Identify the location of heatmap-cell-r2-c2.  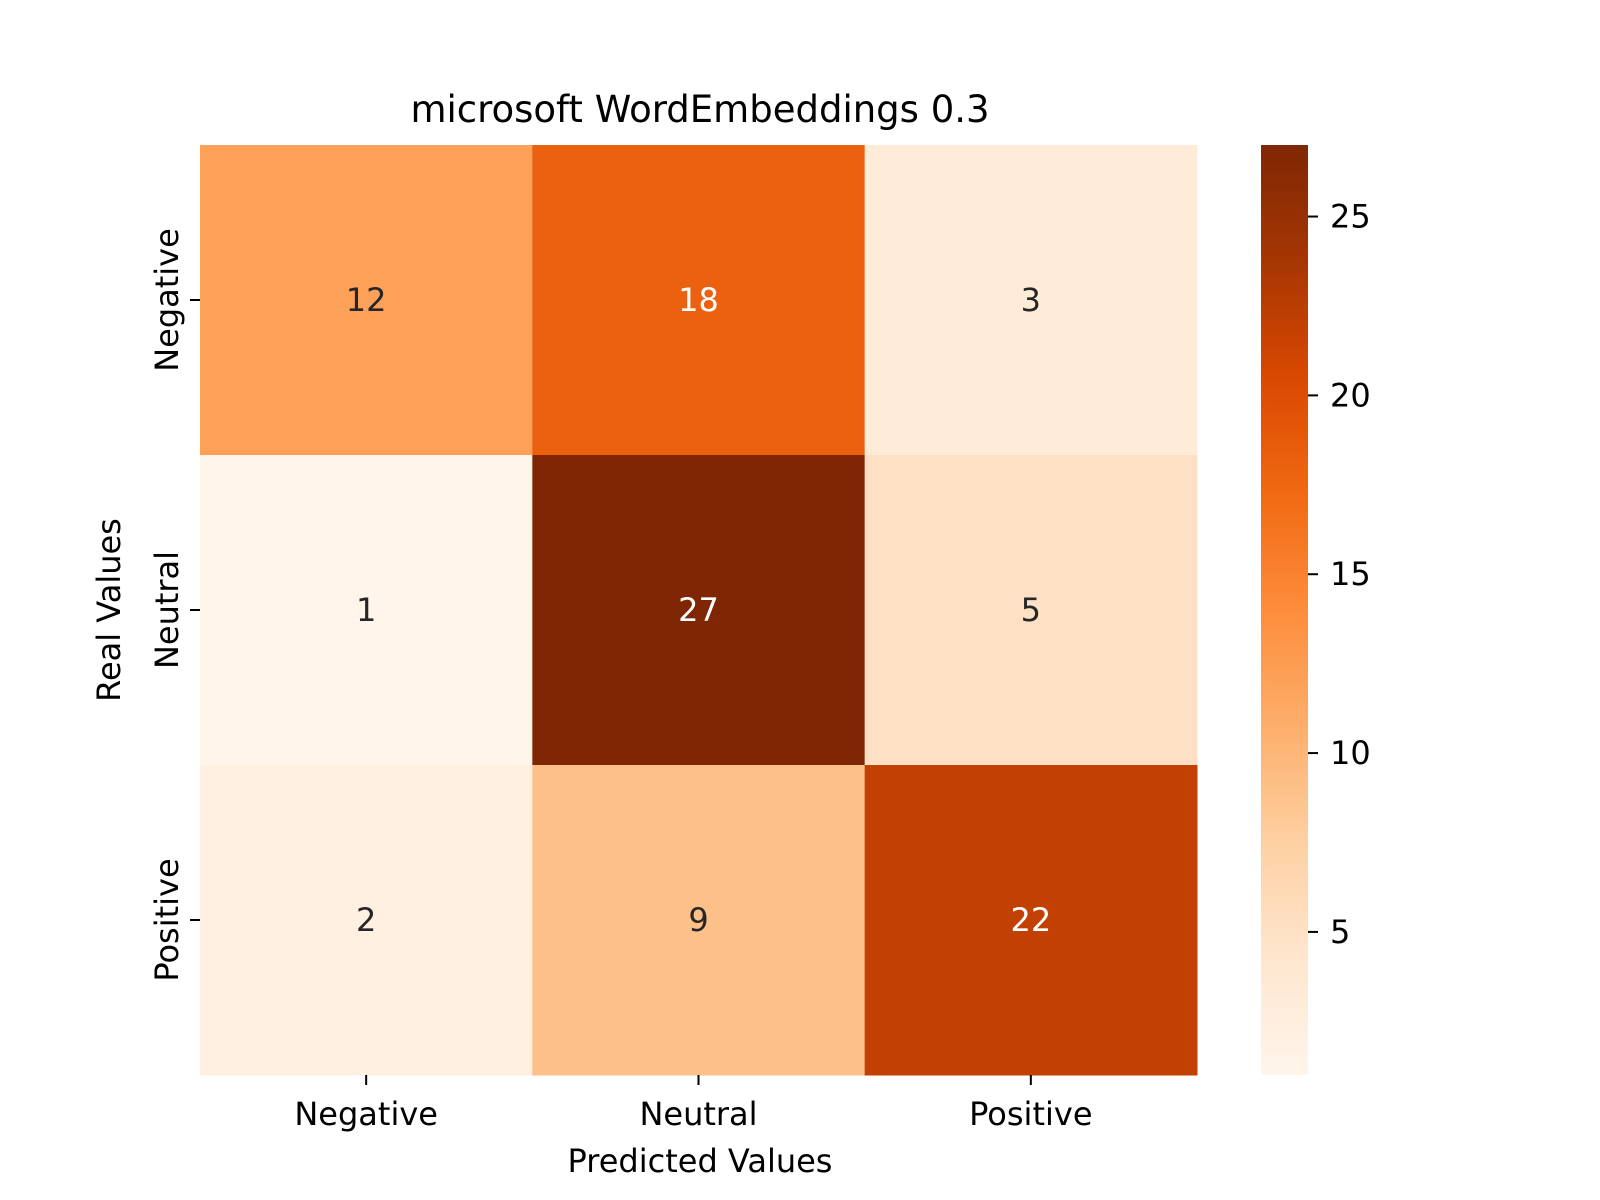
(1031, 920).